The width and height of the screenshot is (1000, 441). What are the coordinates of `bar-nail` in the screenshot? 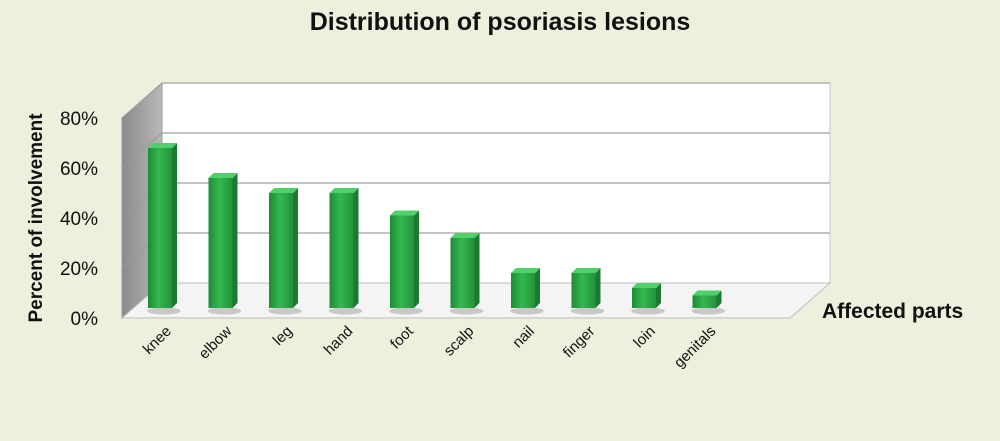 It's located at (527, 291).